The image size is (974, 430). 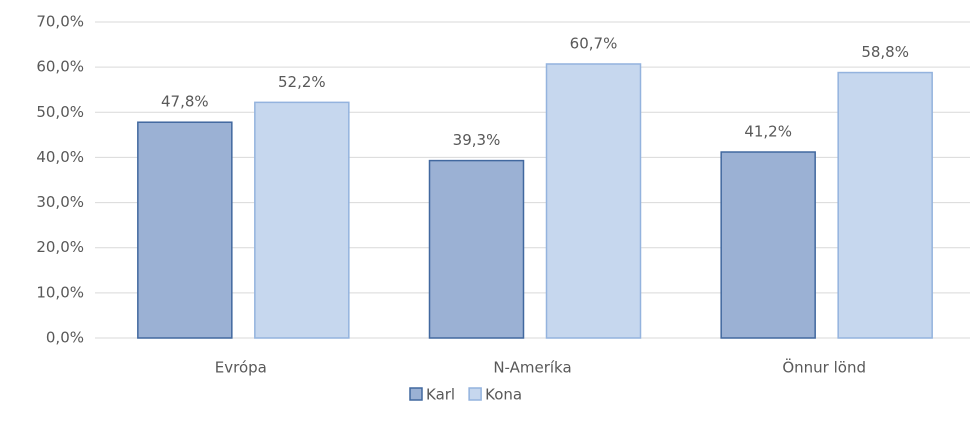 What do you see at coordinates (60, 202) in the screenshot?
I see `y-tick-label: 30,0%` at bounding box center [60, 202].